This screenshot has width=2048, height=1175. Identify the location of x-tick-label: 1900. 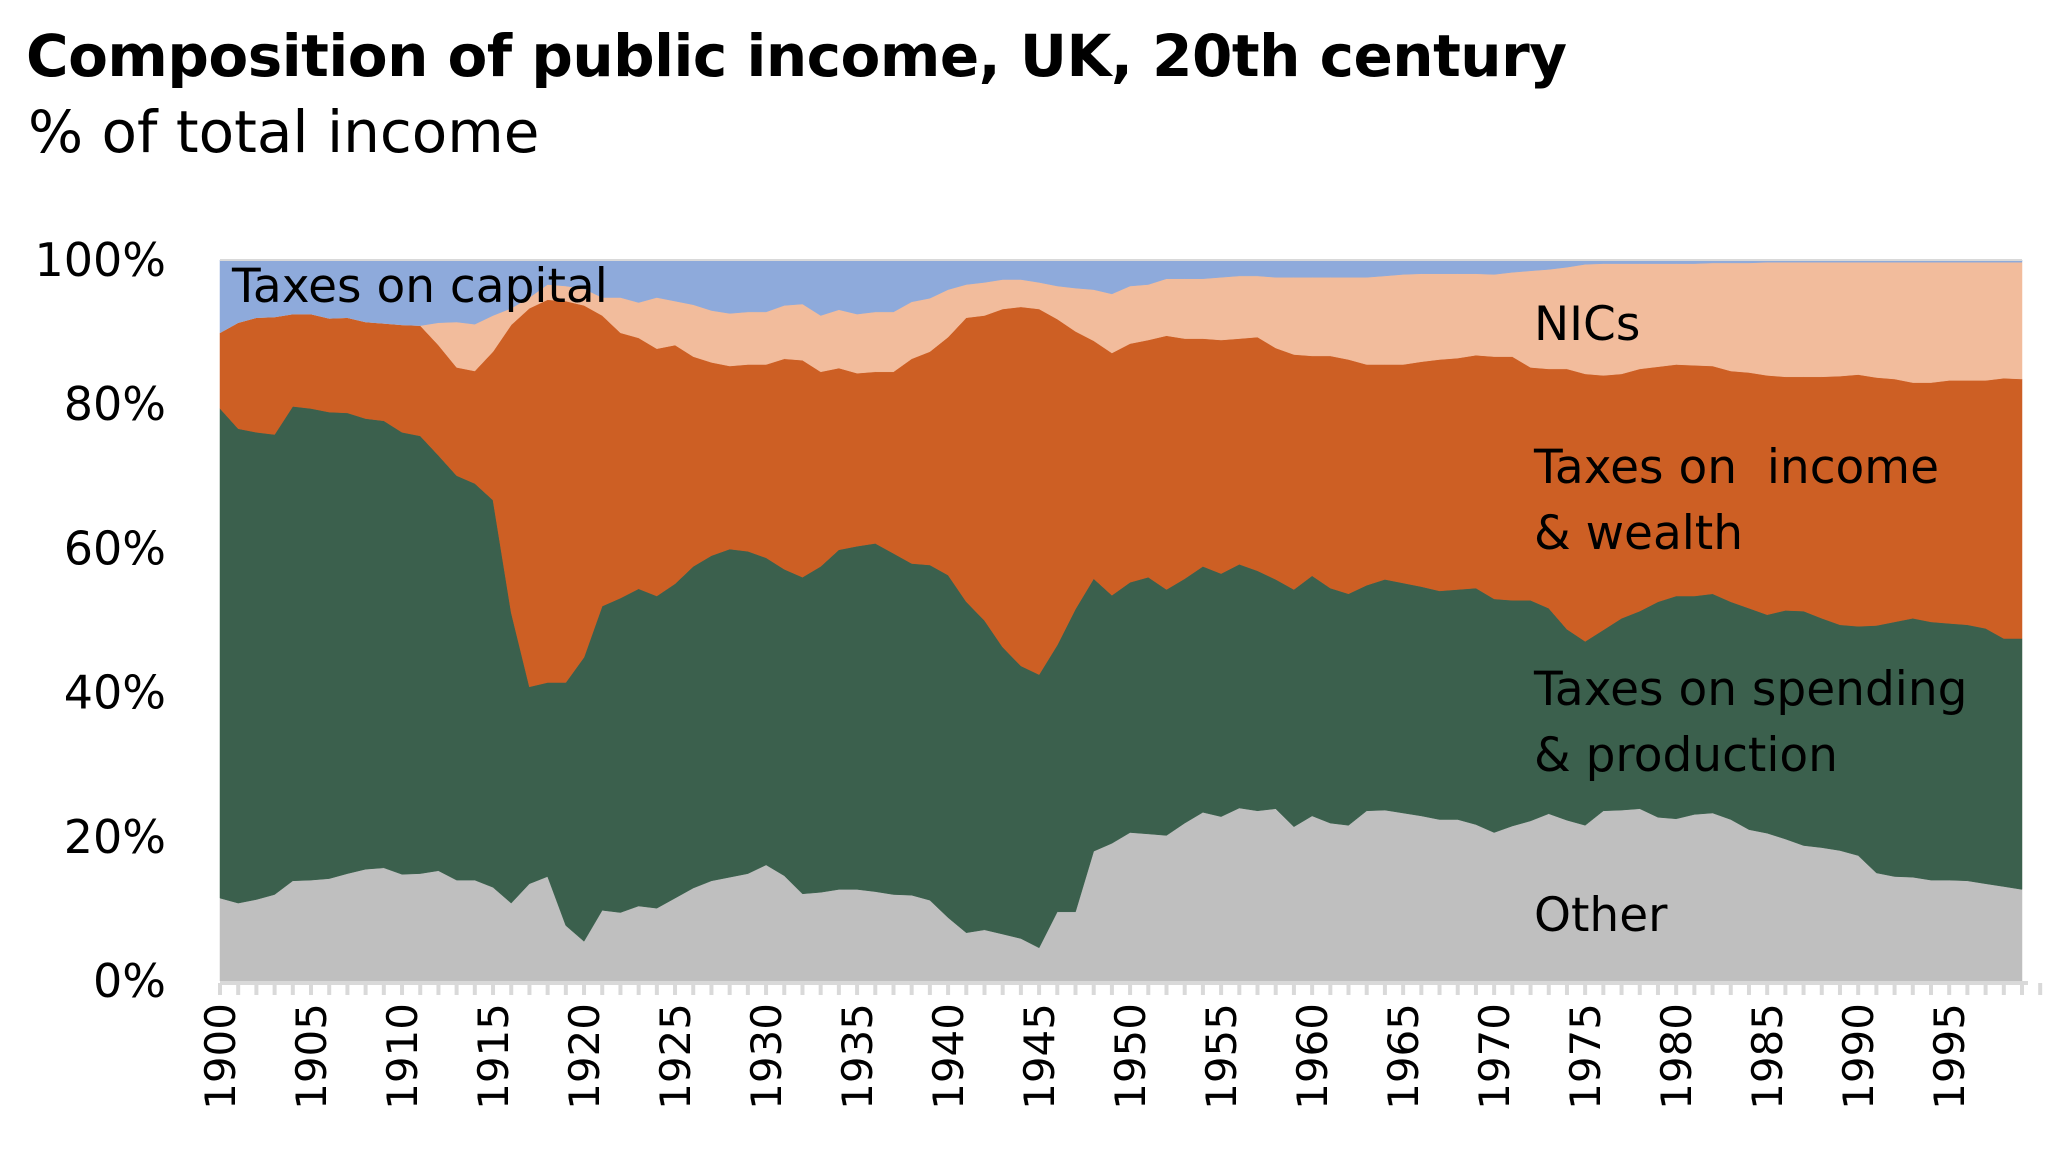
(220, 1056).